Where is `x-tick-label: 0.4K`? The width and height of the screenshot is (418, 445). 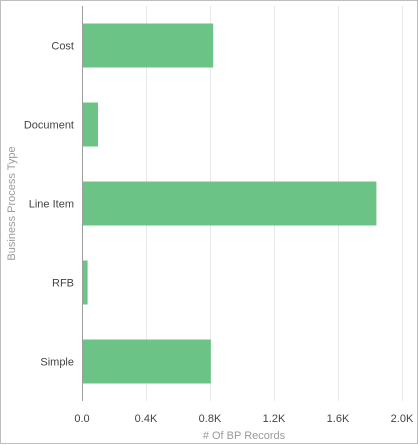 x-tick-label: 0.4K is located at coordinates (146, 419).